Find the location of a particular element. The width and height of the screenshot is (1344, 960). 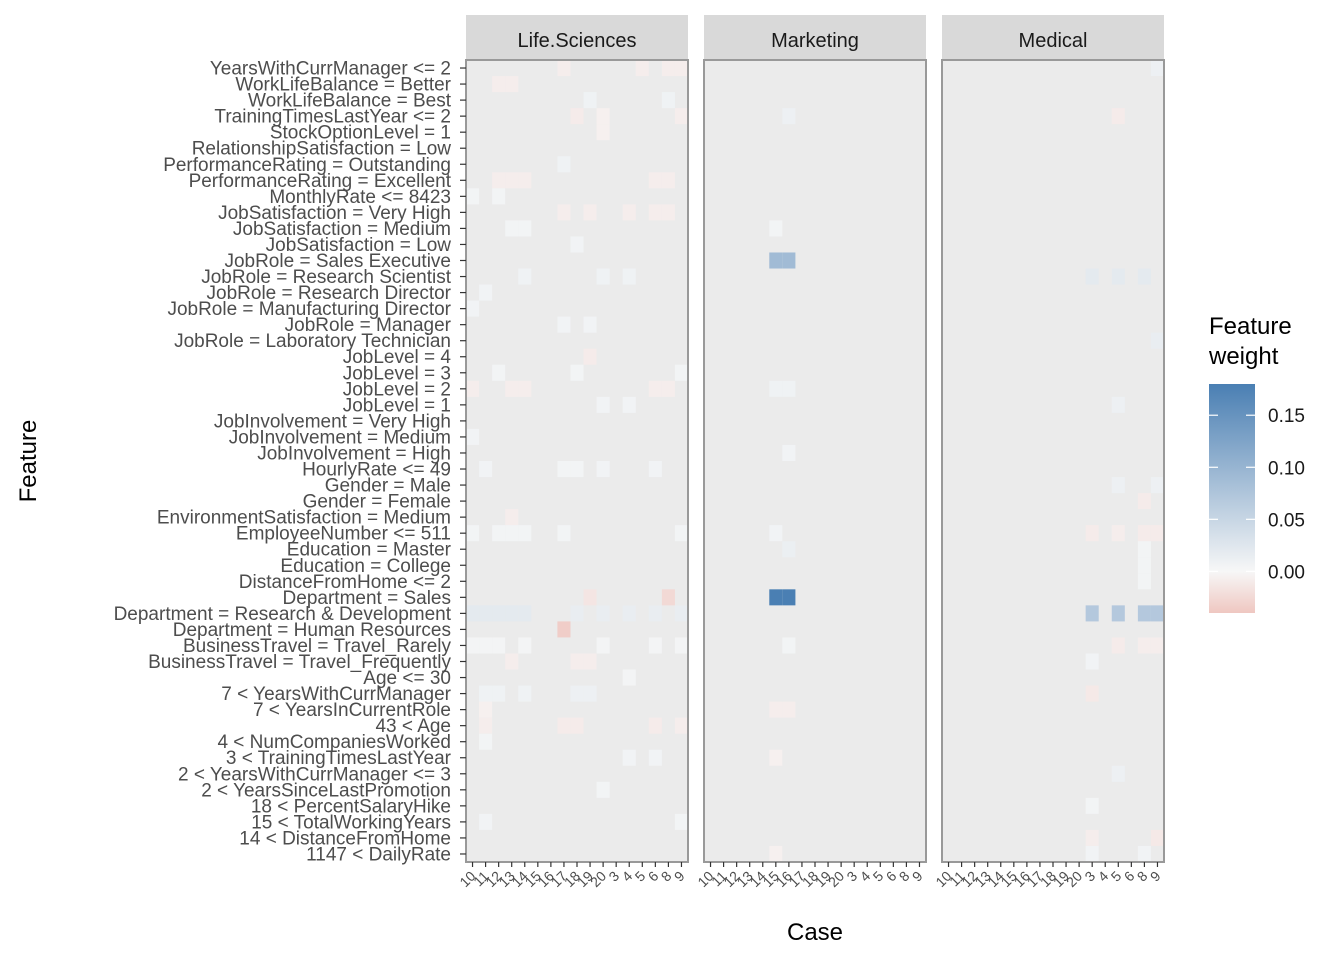

y-tick-label: Education = College is located at coordinates (365, 566).